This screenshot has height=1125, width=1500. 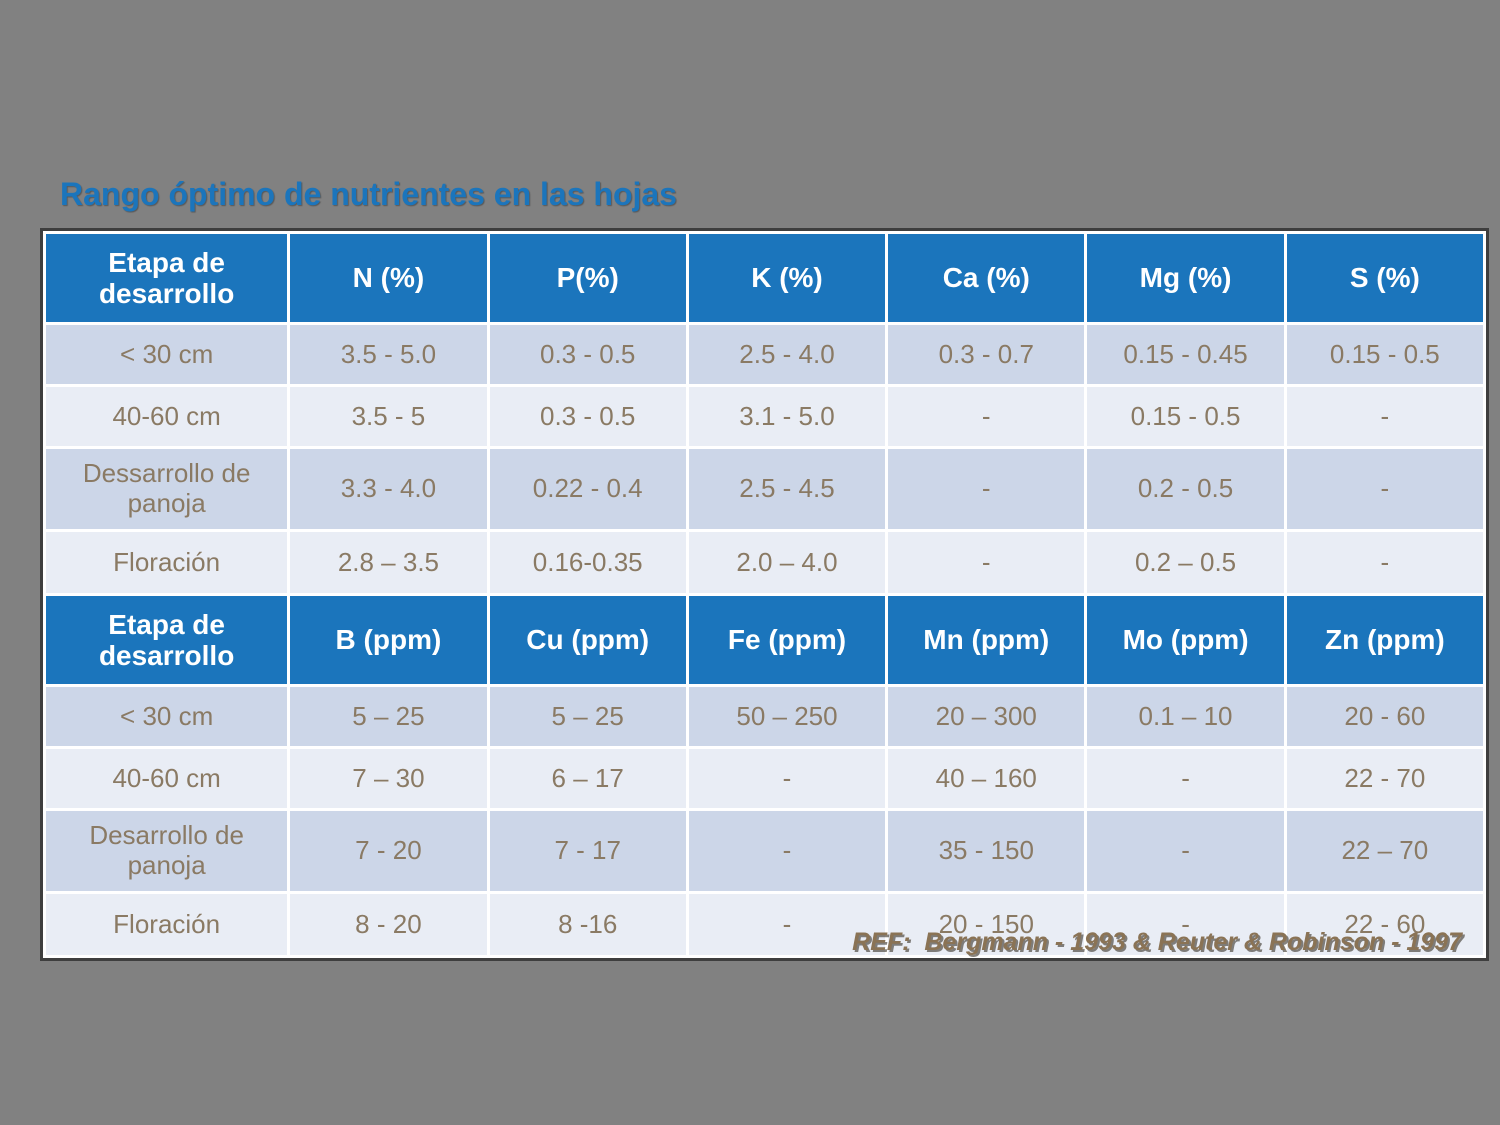 What do you see at coordinates (1185, 716) in the screenshot?
I see `value-cell: 0.1 – 10` at bounding box center [1185, 716].